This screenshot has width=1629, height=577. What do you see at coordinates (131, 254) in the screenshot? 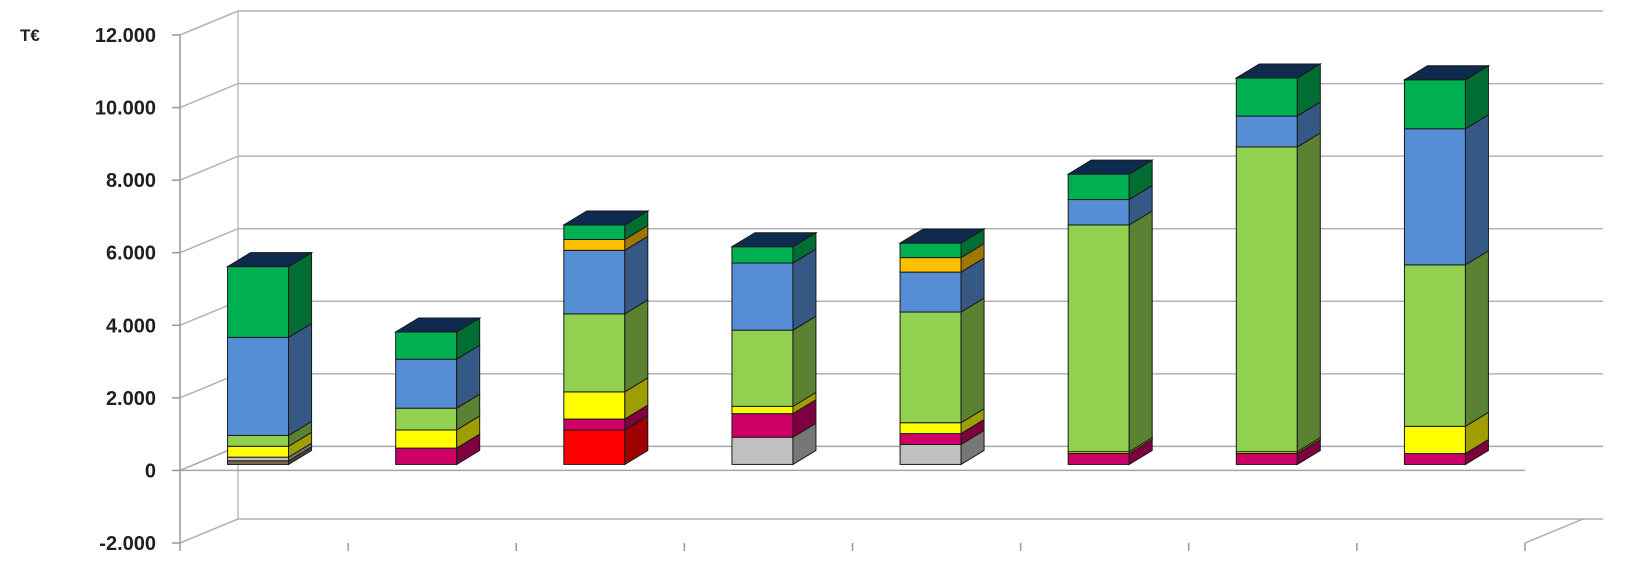
I see `y-tick-label: 6.000` at bounding box center [131, 254].